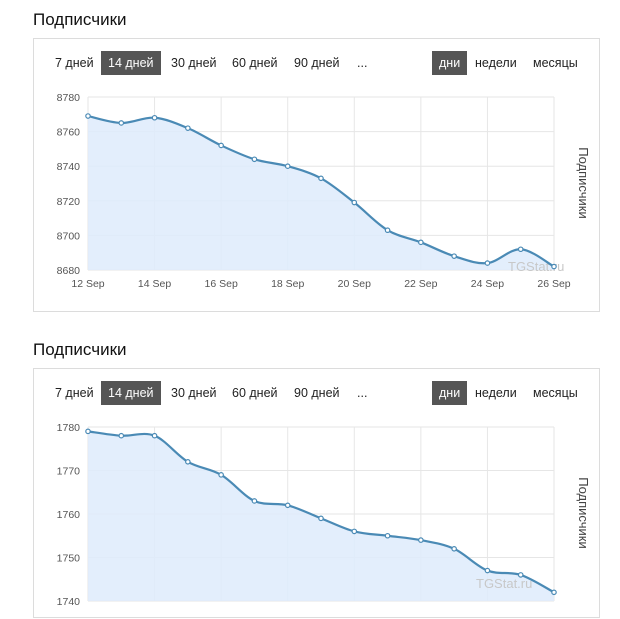  Describe the element at coordinates (69, 133) in the screenshot. I see `y-tick-label: 8760` at that location.